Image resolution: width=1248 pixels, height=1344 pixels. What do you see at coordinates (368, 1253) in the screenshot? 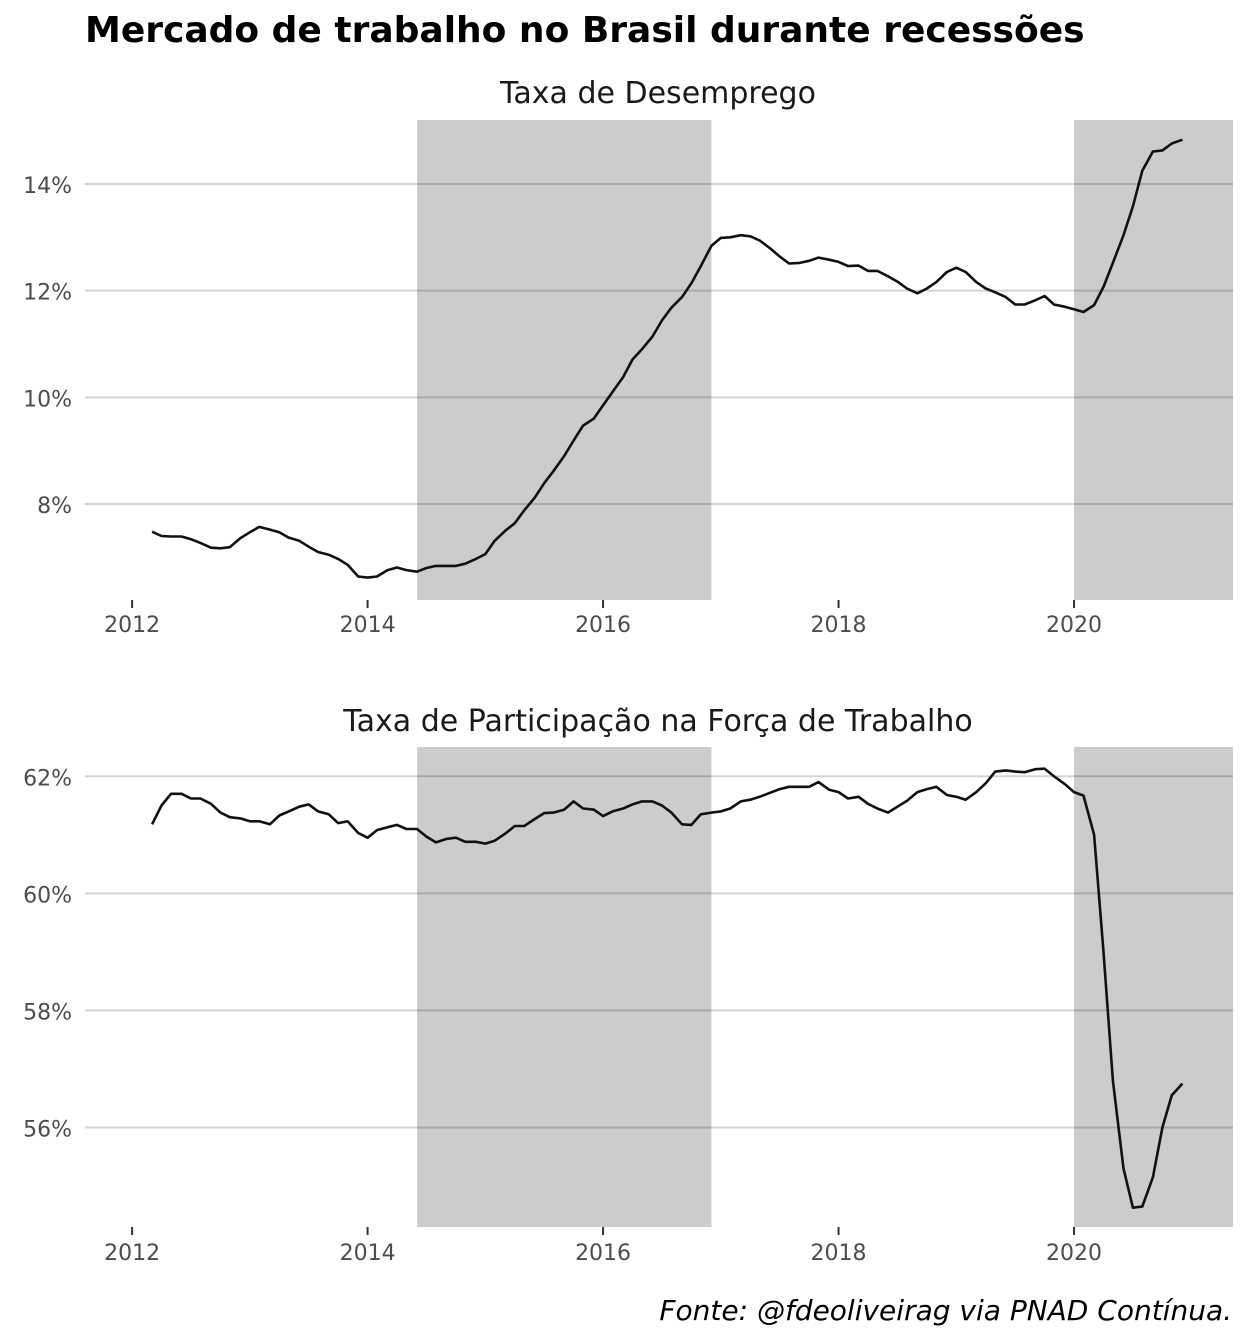
I see `panel-2-x-tick-label-2014: 2014` at bounding box center [368, 1253].